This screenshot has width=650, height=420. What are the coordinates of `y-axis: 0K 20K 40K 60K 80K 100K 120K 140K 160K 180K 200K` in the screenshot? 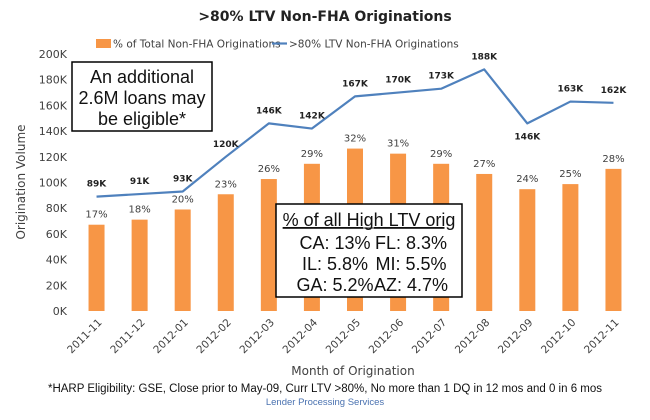 It's located at (53, 183).